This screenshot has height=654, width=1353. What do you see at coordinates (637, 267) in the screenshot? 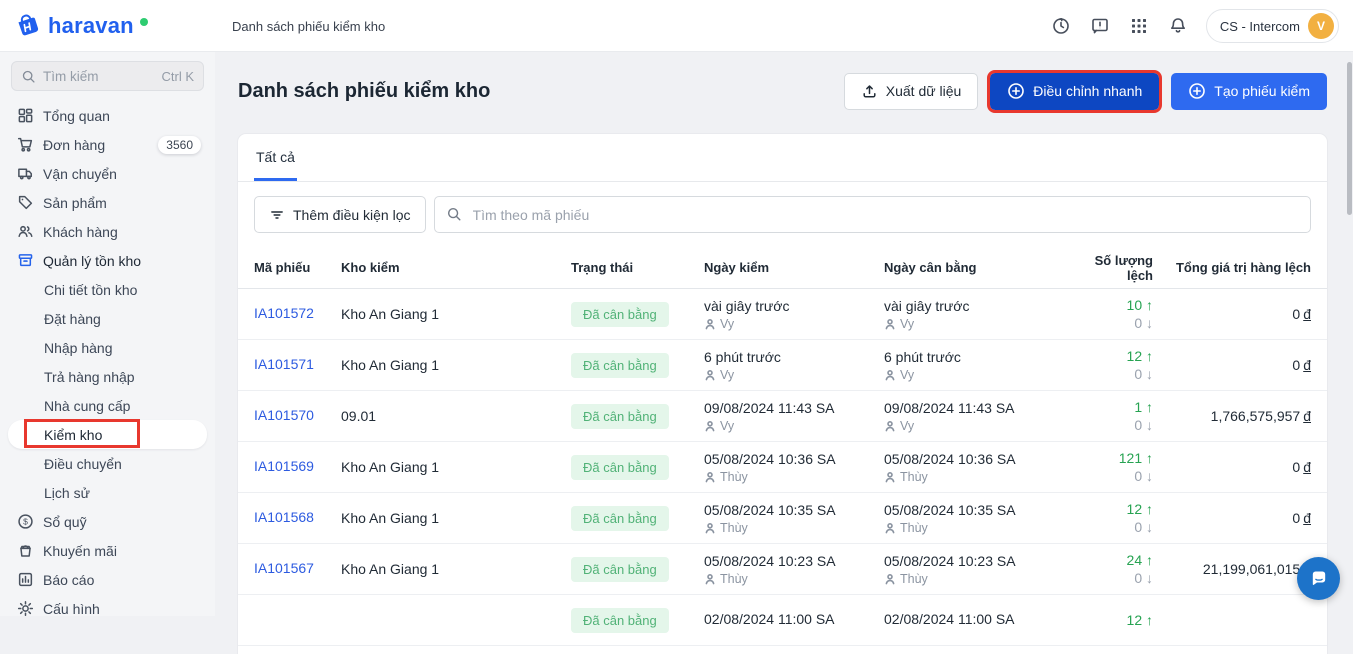
I see `col-trang-thai: Trạng thái` at bounding box center [637, 267].